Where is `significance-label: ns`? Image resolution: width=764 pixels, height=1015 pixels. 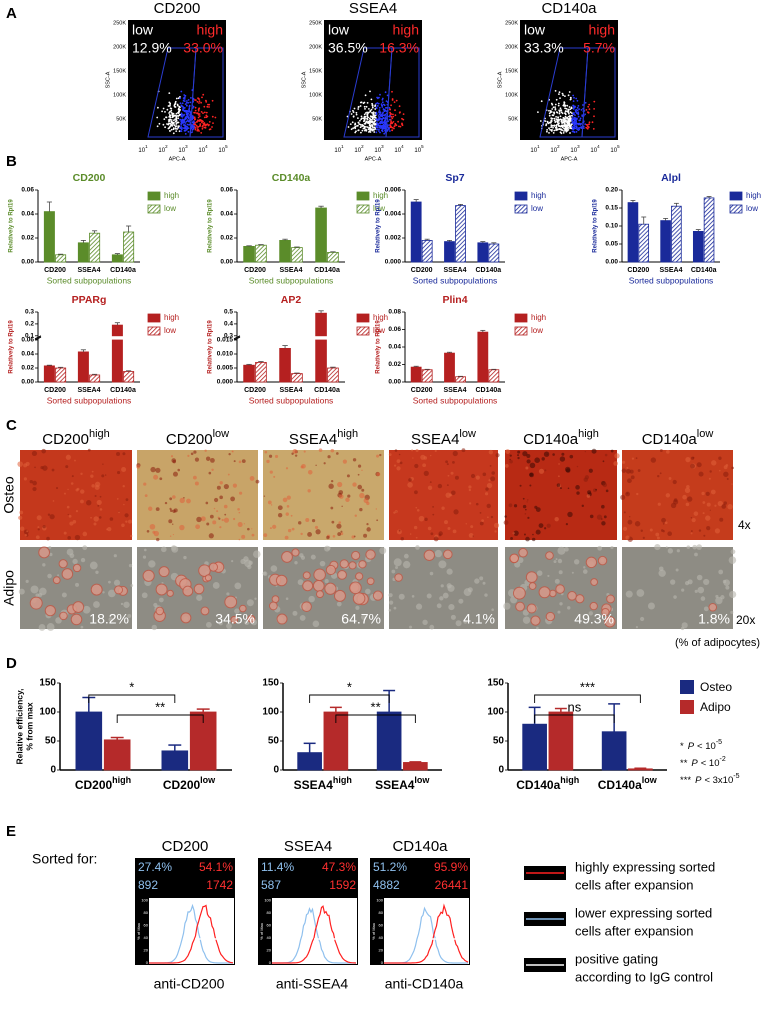
significance-label: ns is located at coordinates (575, 706).